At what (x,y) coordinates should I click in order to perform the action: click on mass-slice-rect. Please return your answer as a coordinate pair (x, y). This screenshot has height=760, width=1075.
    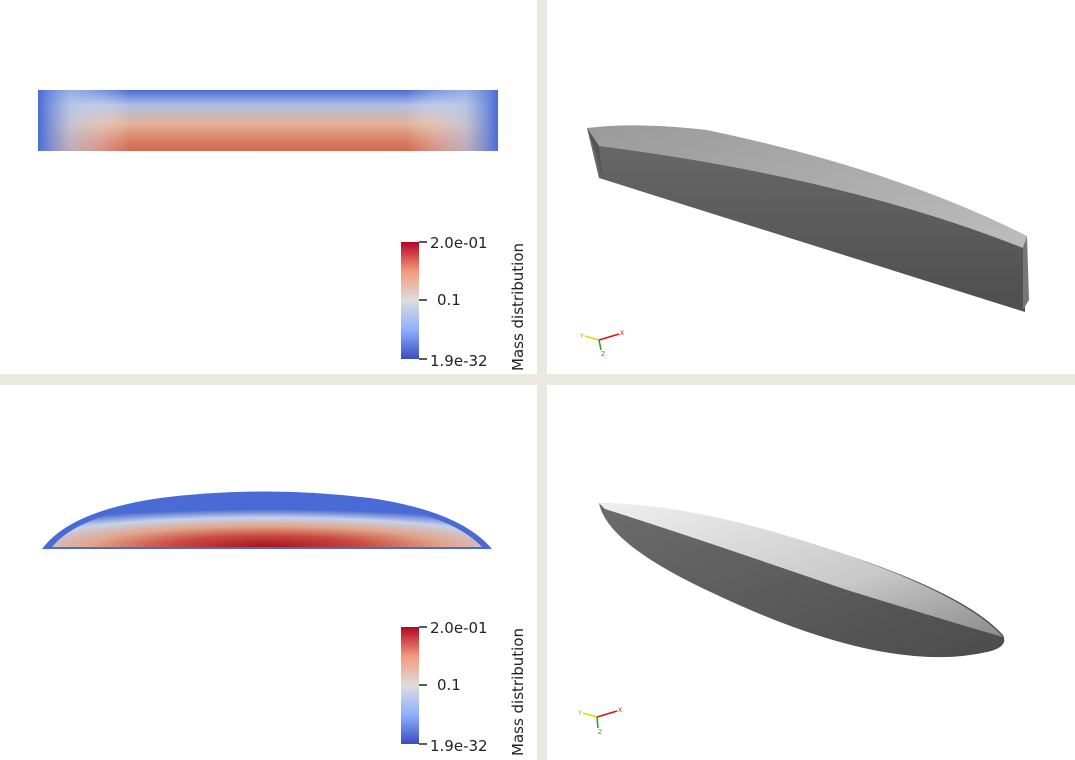
    Looking at the image, I should click on (268, 120).